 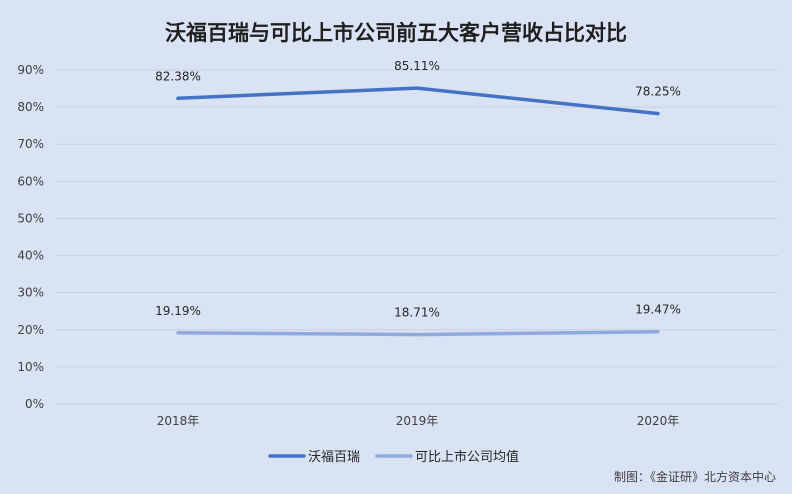 What do you see at coordinates (30, 367) in the screenshot?
I see `y-tick-label: 10%` at bounding box center [30, 367].